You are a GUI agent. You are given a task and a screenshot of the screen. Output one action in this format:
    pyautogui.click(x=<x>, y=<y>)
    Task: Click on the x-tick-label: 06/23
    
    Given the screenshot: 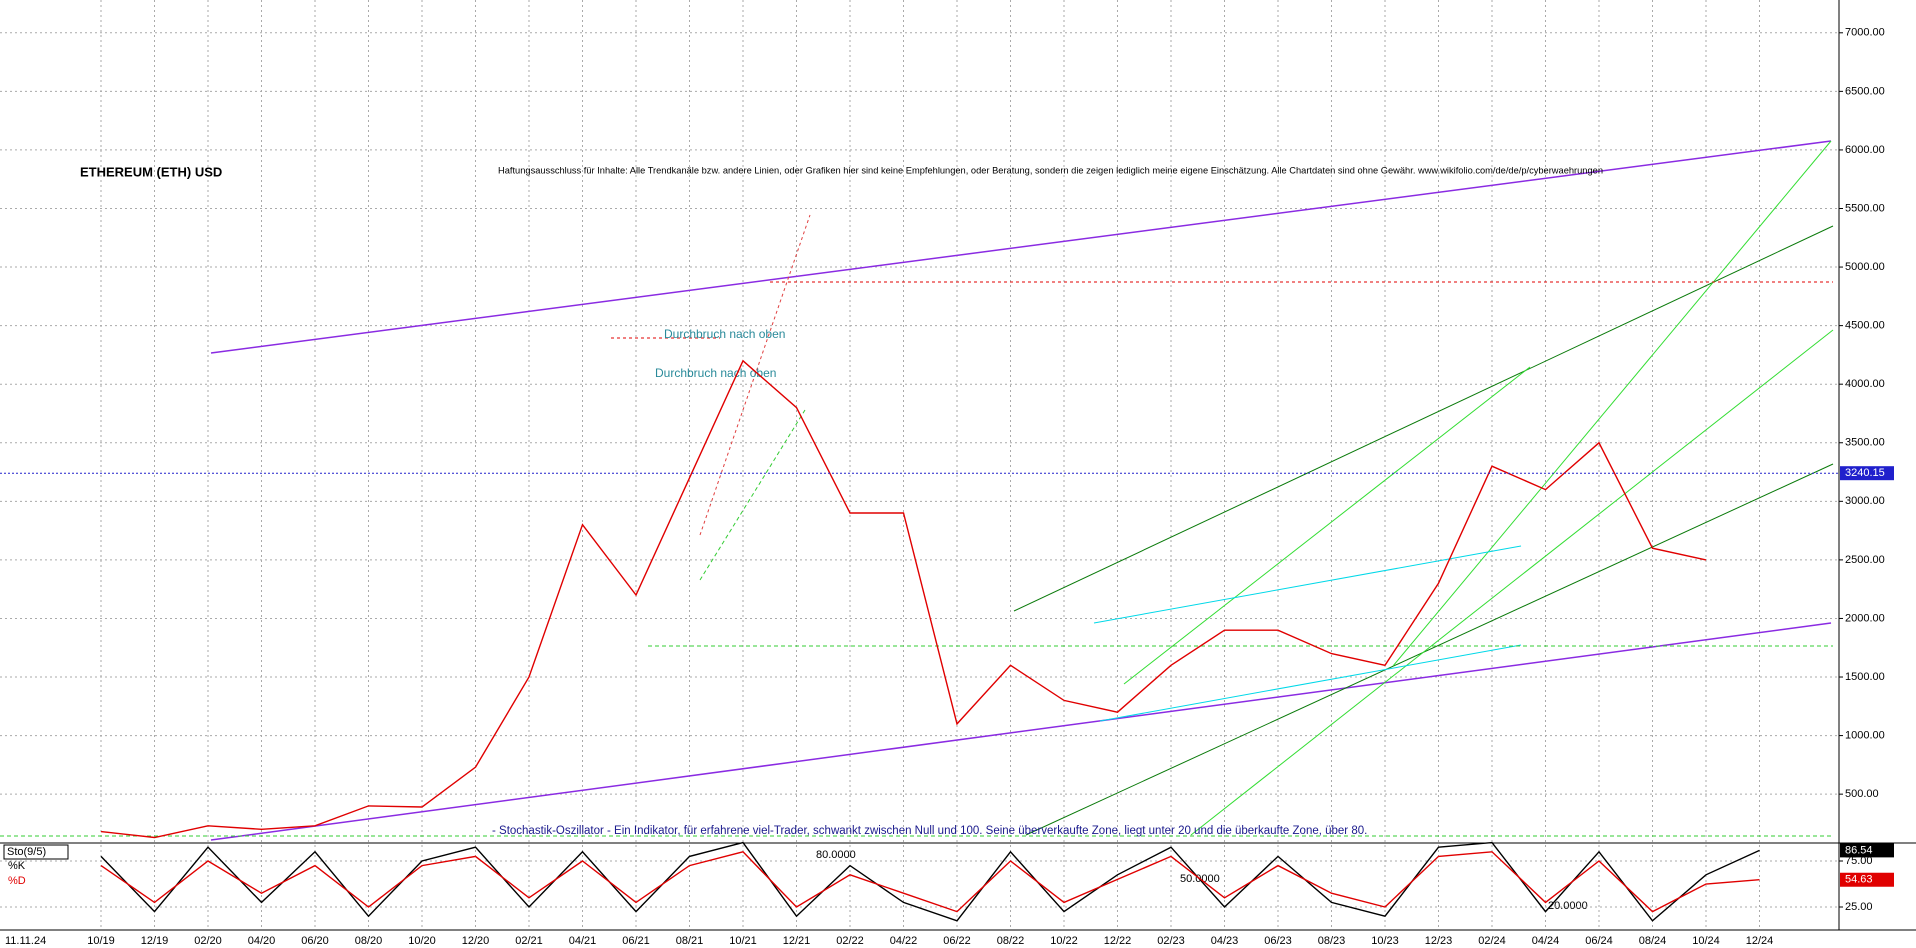 What is the action you would take?
    pyautogui.click(x=1278, y=941)
    